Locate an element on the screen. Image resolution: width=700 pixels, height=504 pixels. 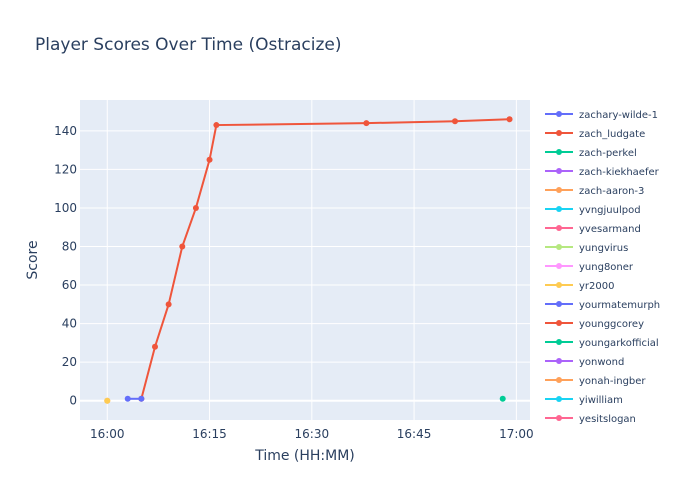
y-tick-label: 120 is located at coordinates (65, 169).